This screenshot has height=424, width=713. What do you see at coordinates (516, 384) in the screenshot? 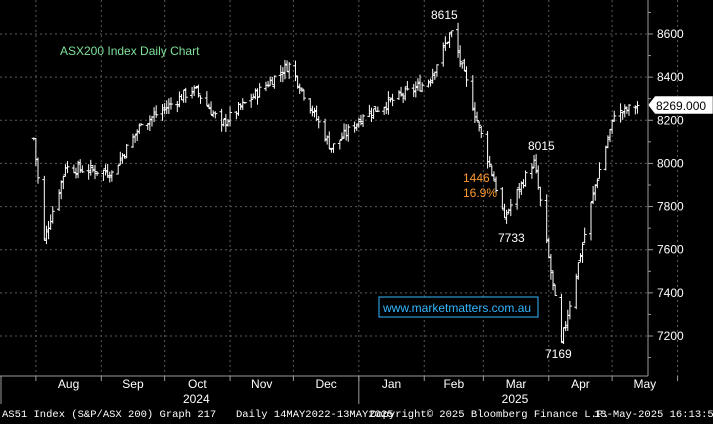
I see `x-tick-label: Mar` at bounding box center [516, 384].